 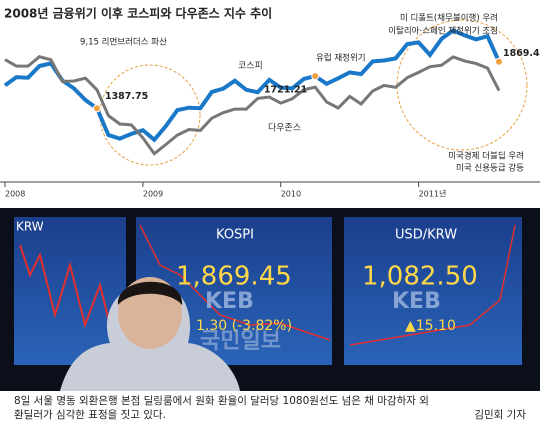 I want to click on x-tick-label: 2009, so click(x=153, y=194).